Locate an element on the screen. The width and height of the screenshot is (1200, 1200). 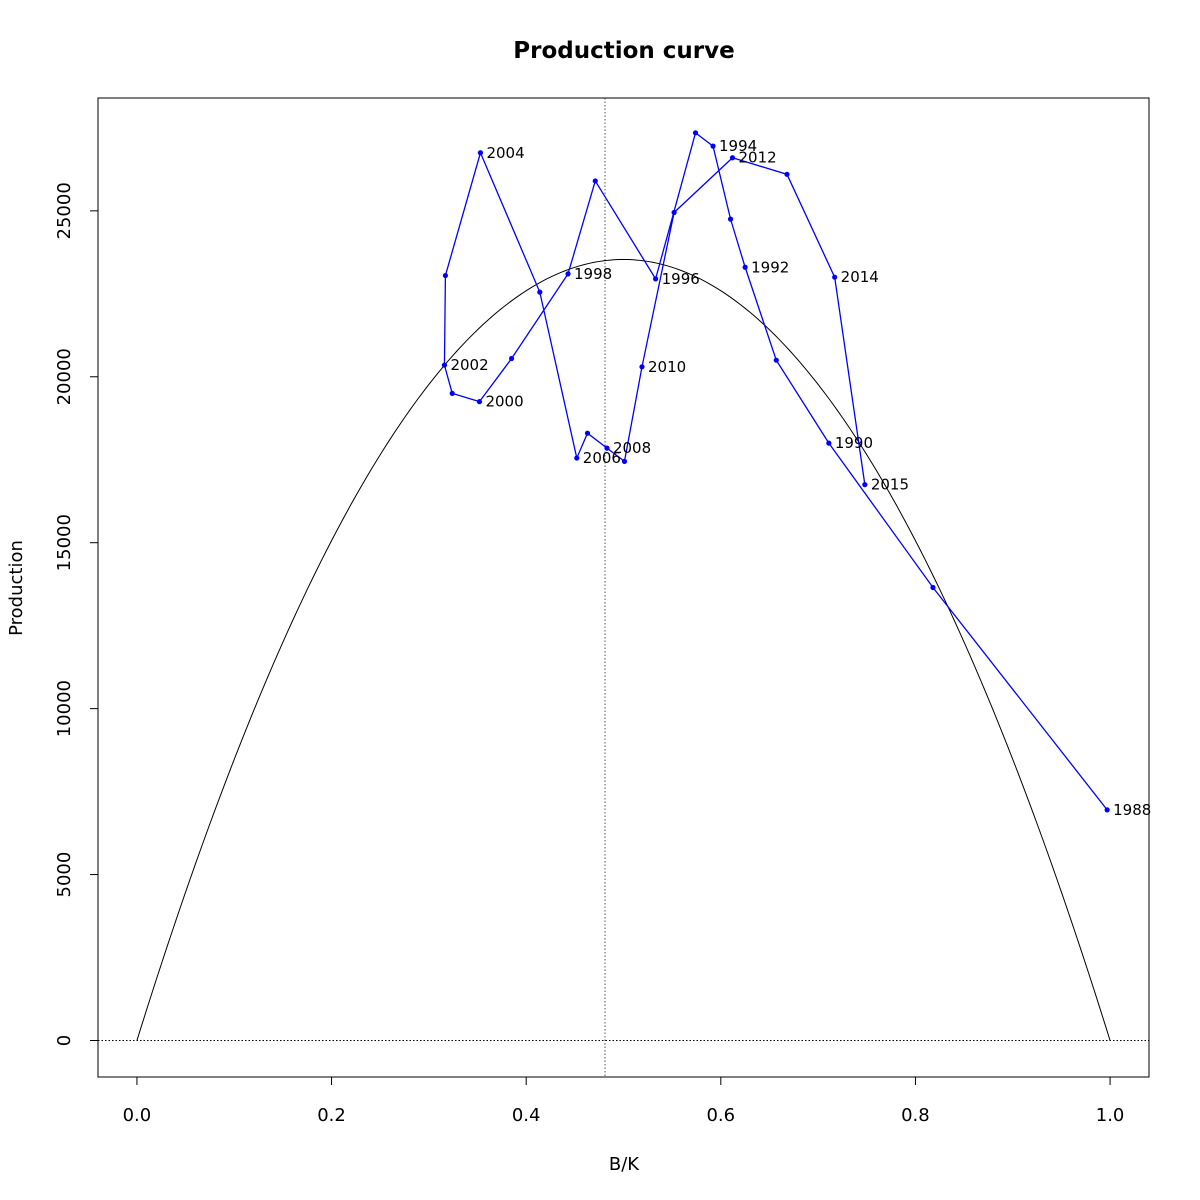
data-point-2004 is located at coordinates (480, 153).